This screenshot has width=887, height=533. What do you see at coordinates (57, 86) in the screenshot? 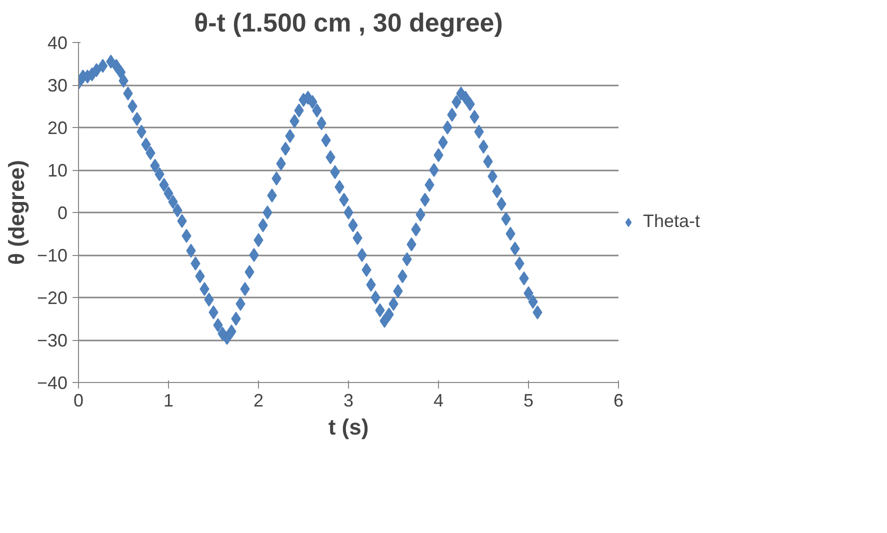
I see `y-tick-label: 30` at bounding box center [57, 86].